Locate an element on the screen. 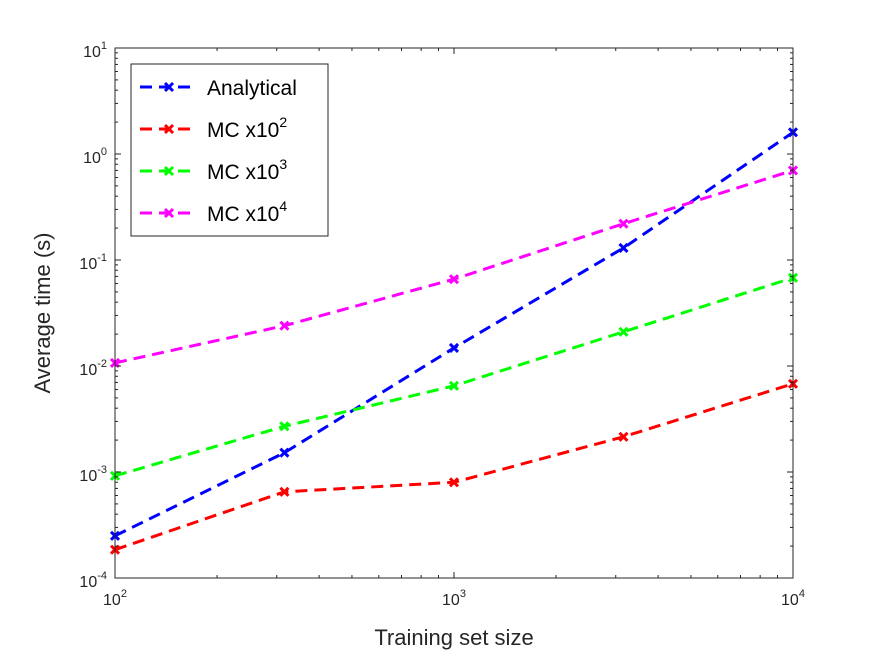  y-tick-label: 10⁻⁴ is located at coordinates (93, 580).